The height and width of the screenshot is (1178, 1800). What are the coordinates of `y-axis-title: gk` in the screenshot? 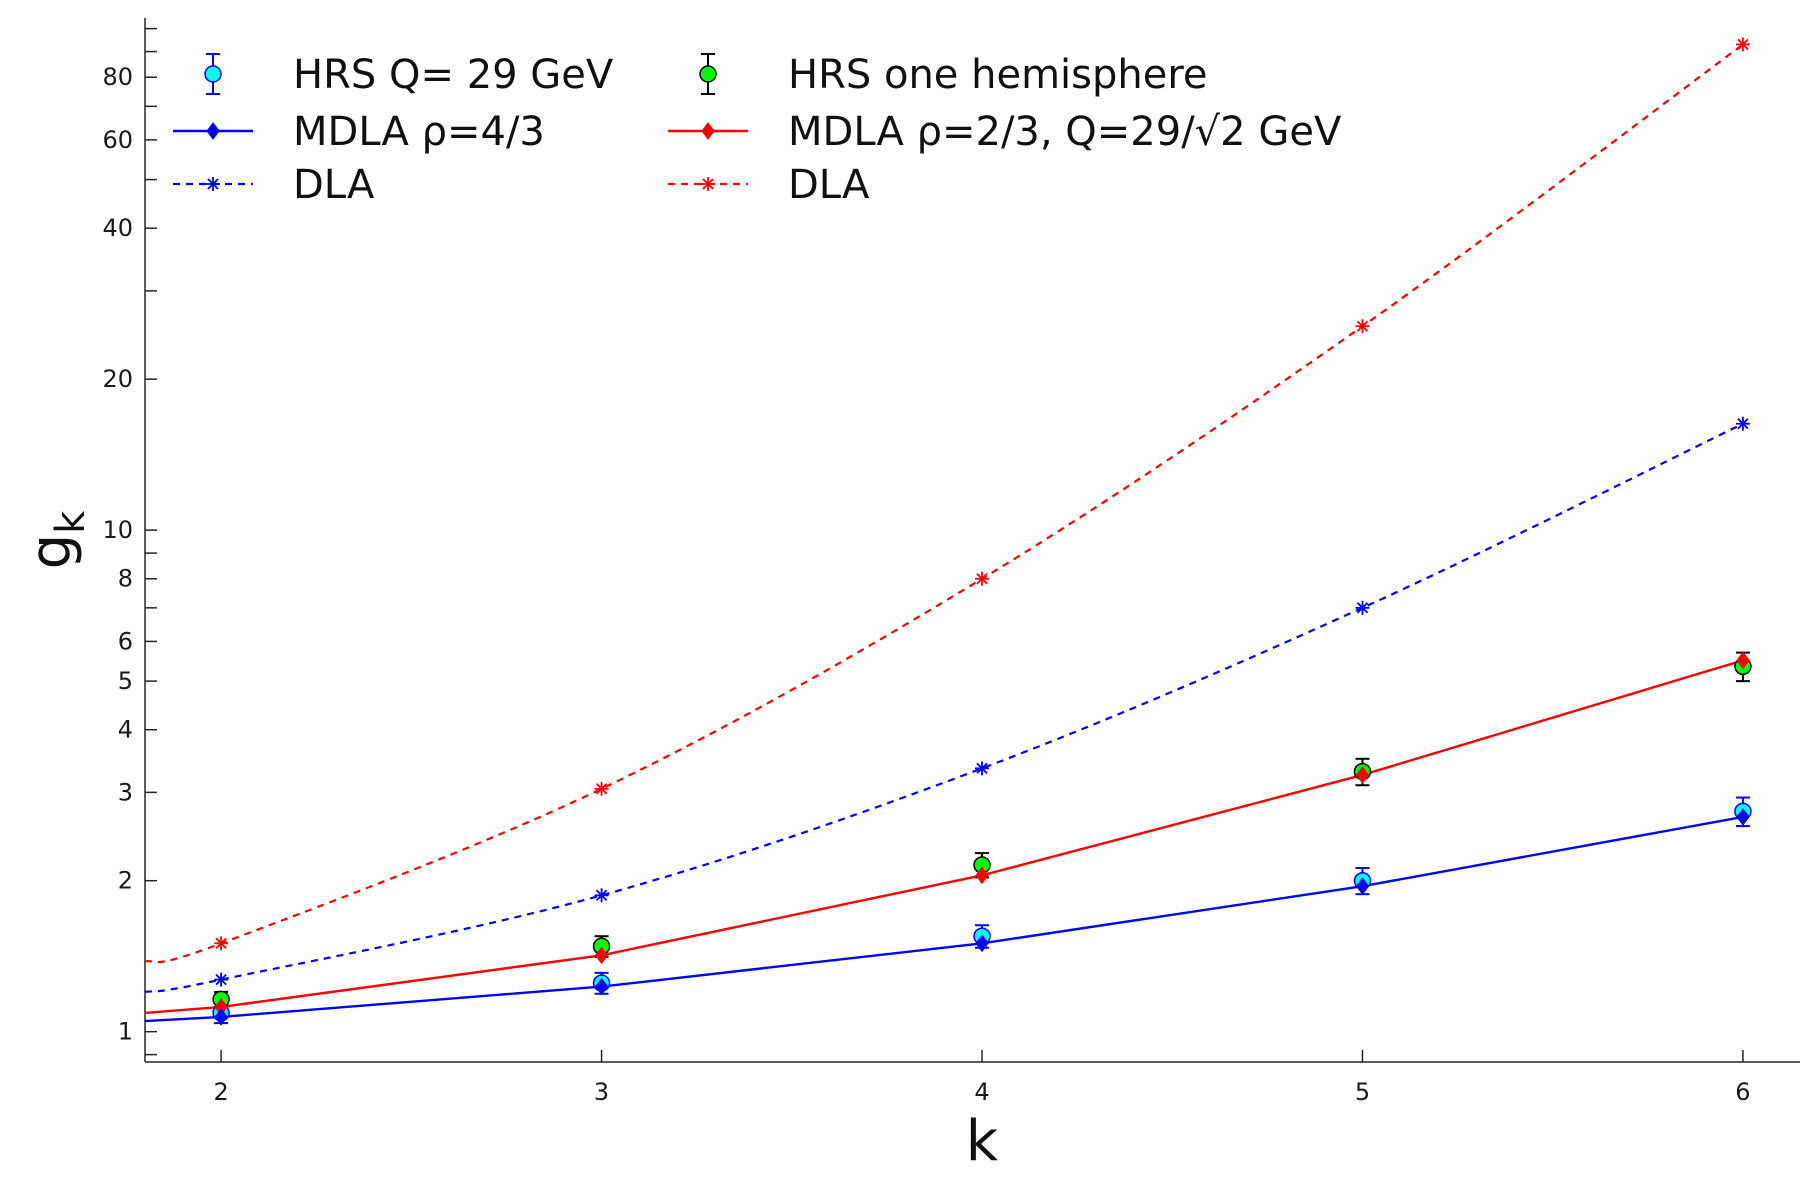 It's located at (56, 540).